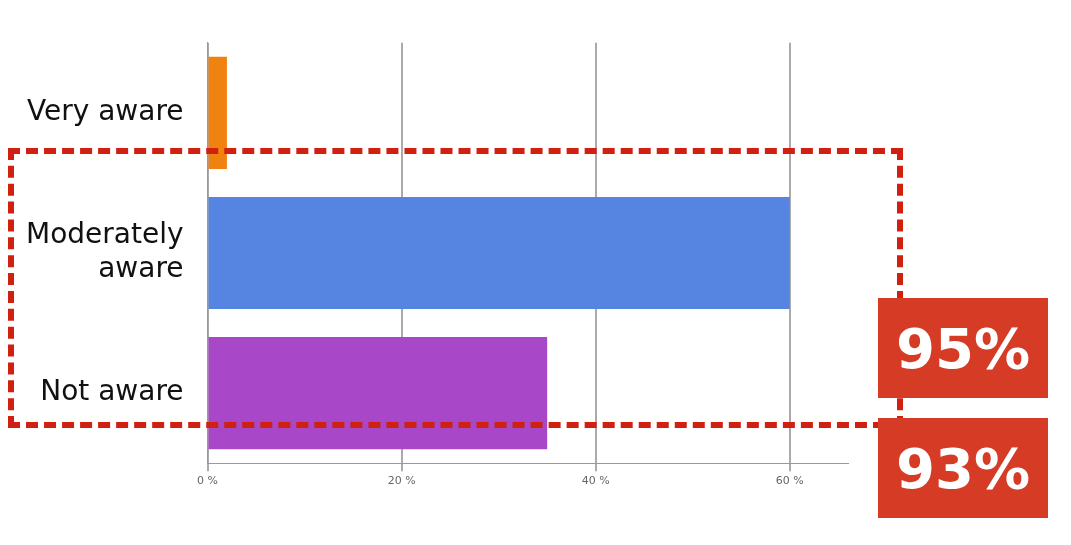 This screenshot has width=1071, height=545. What do you see at coordinates (105, 111) in the screenshot?
I see `y-tick-label: Very aware` at bounding box center [105, 111].